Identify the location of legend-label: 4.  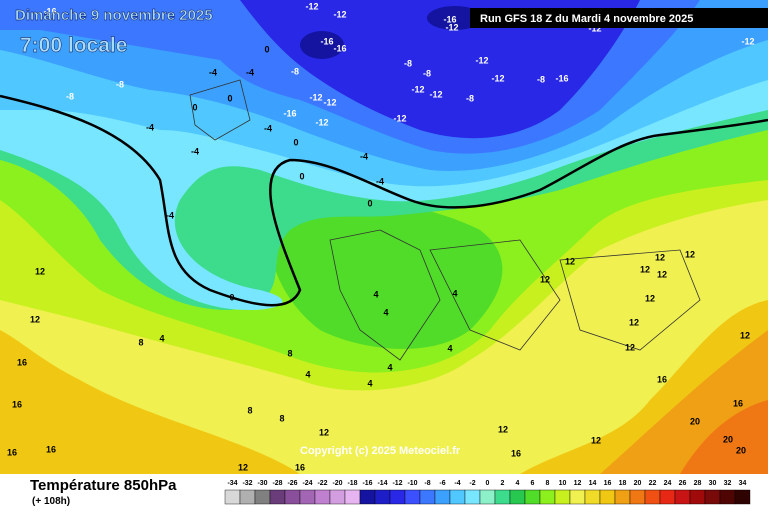
(518, 483).